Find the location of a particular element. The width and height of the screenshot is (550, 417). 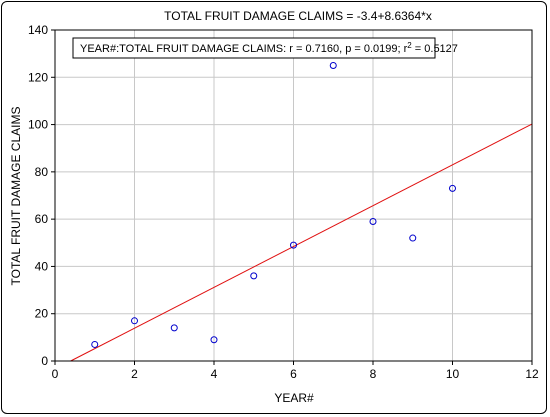

legend-annotation-superscript: 2 is located at coordinates (409, 45).